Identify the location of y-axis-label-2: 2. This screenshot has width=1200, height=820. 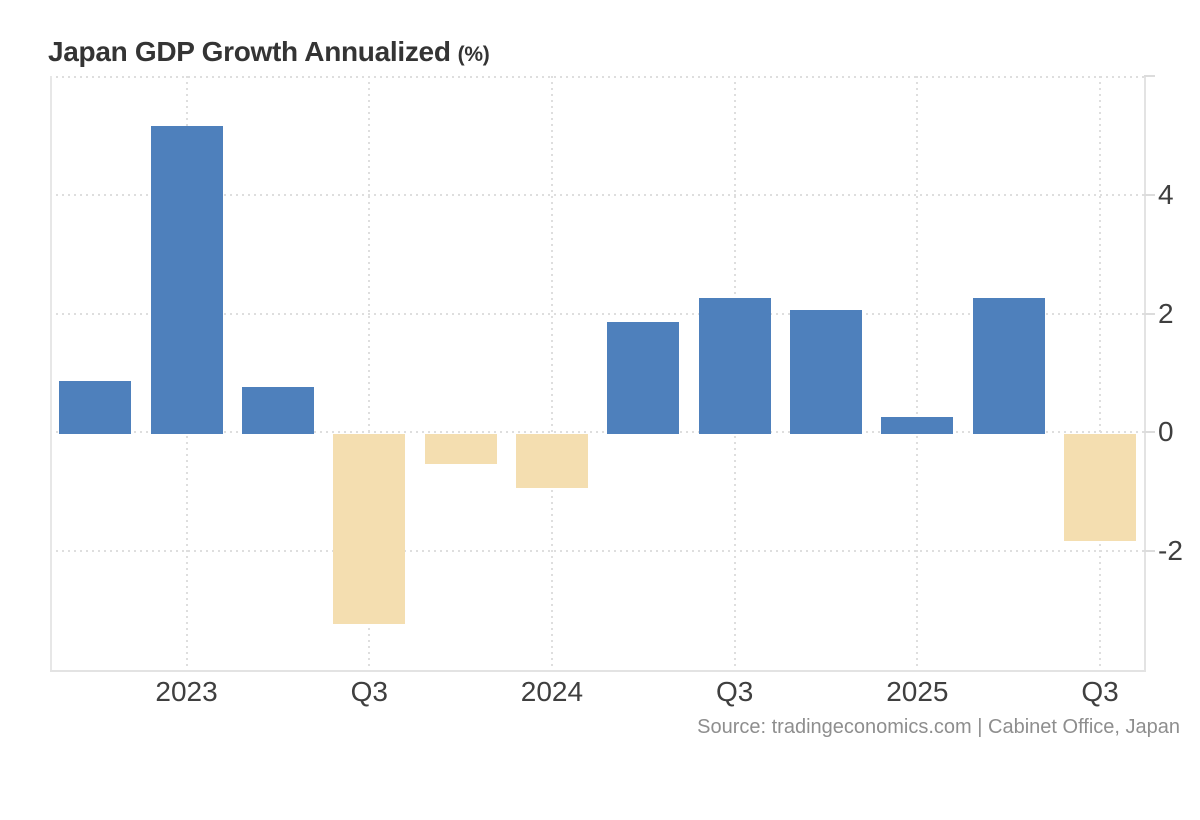
(1166, 313).